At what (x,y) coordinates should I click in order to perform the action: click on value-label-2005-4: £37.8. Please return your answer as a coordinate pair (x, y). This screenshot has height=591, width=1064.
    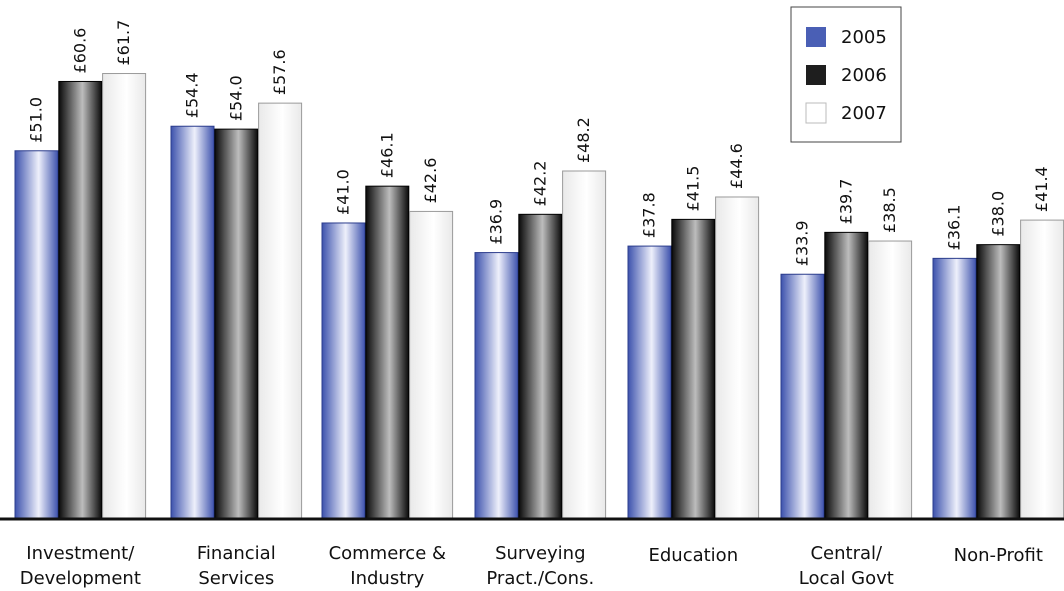
    Looking at the image, I should click on (649, 215).